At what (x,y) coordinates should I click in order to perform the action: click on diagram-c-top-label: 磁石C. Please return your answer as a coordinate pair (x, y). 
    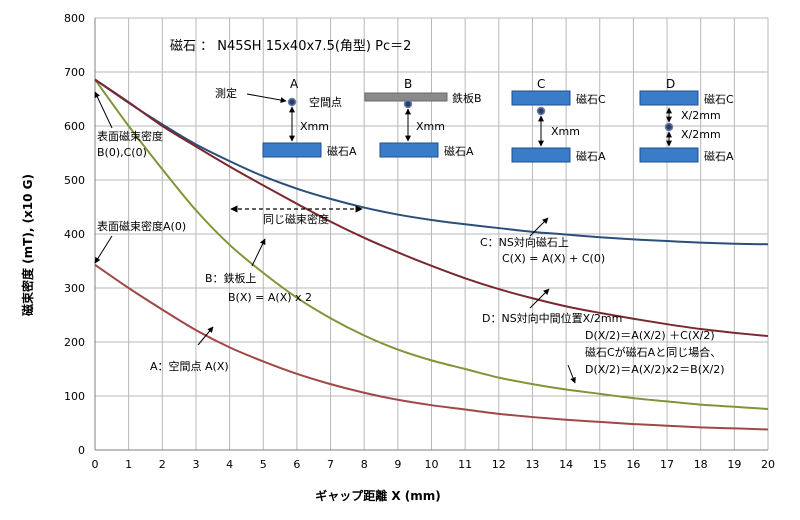
    Looking at the image, I should click on (591, 99).